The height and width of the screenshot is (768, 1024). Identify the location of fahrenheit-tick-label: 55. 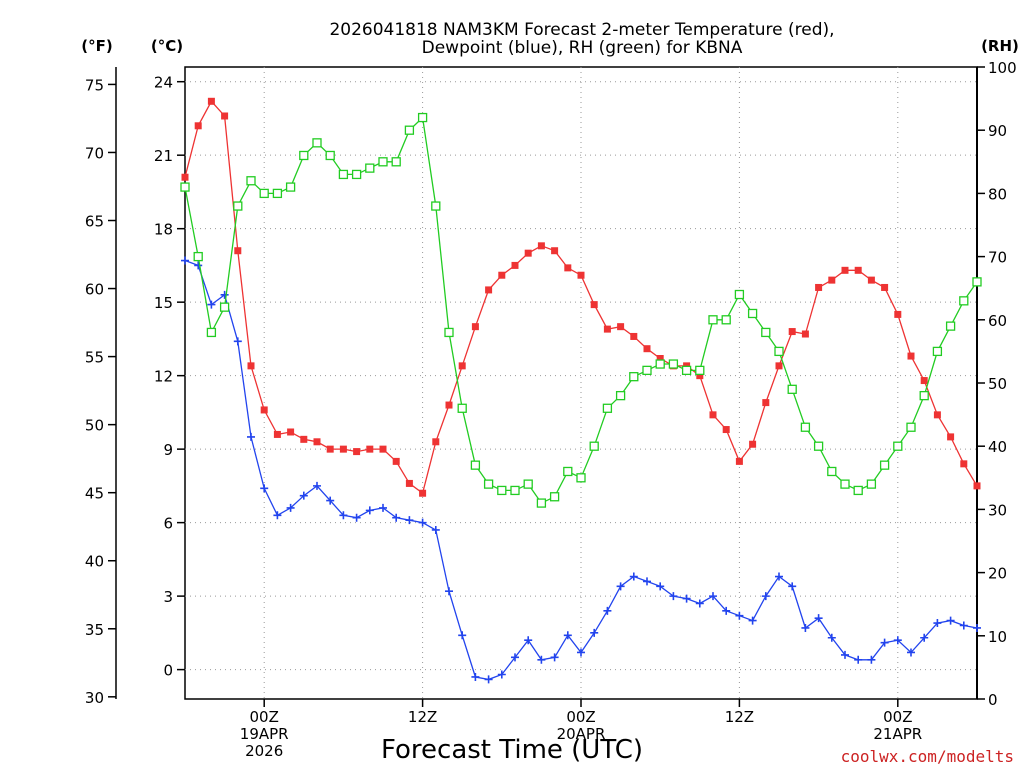
(94, 358).